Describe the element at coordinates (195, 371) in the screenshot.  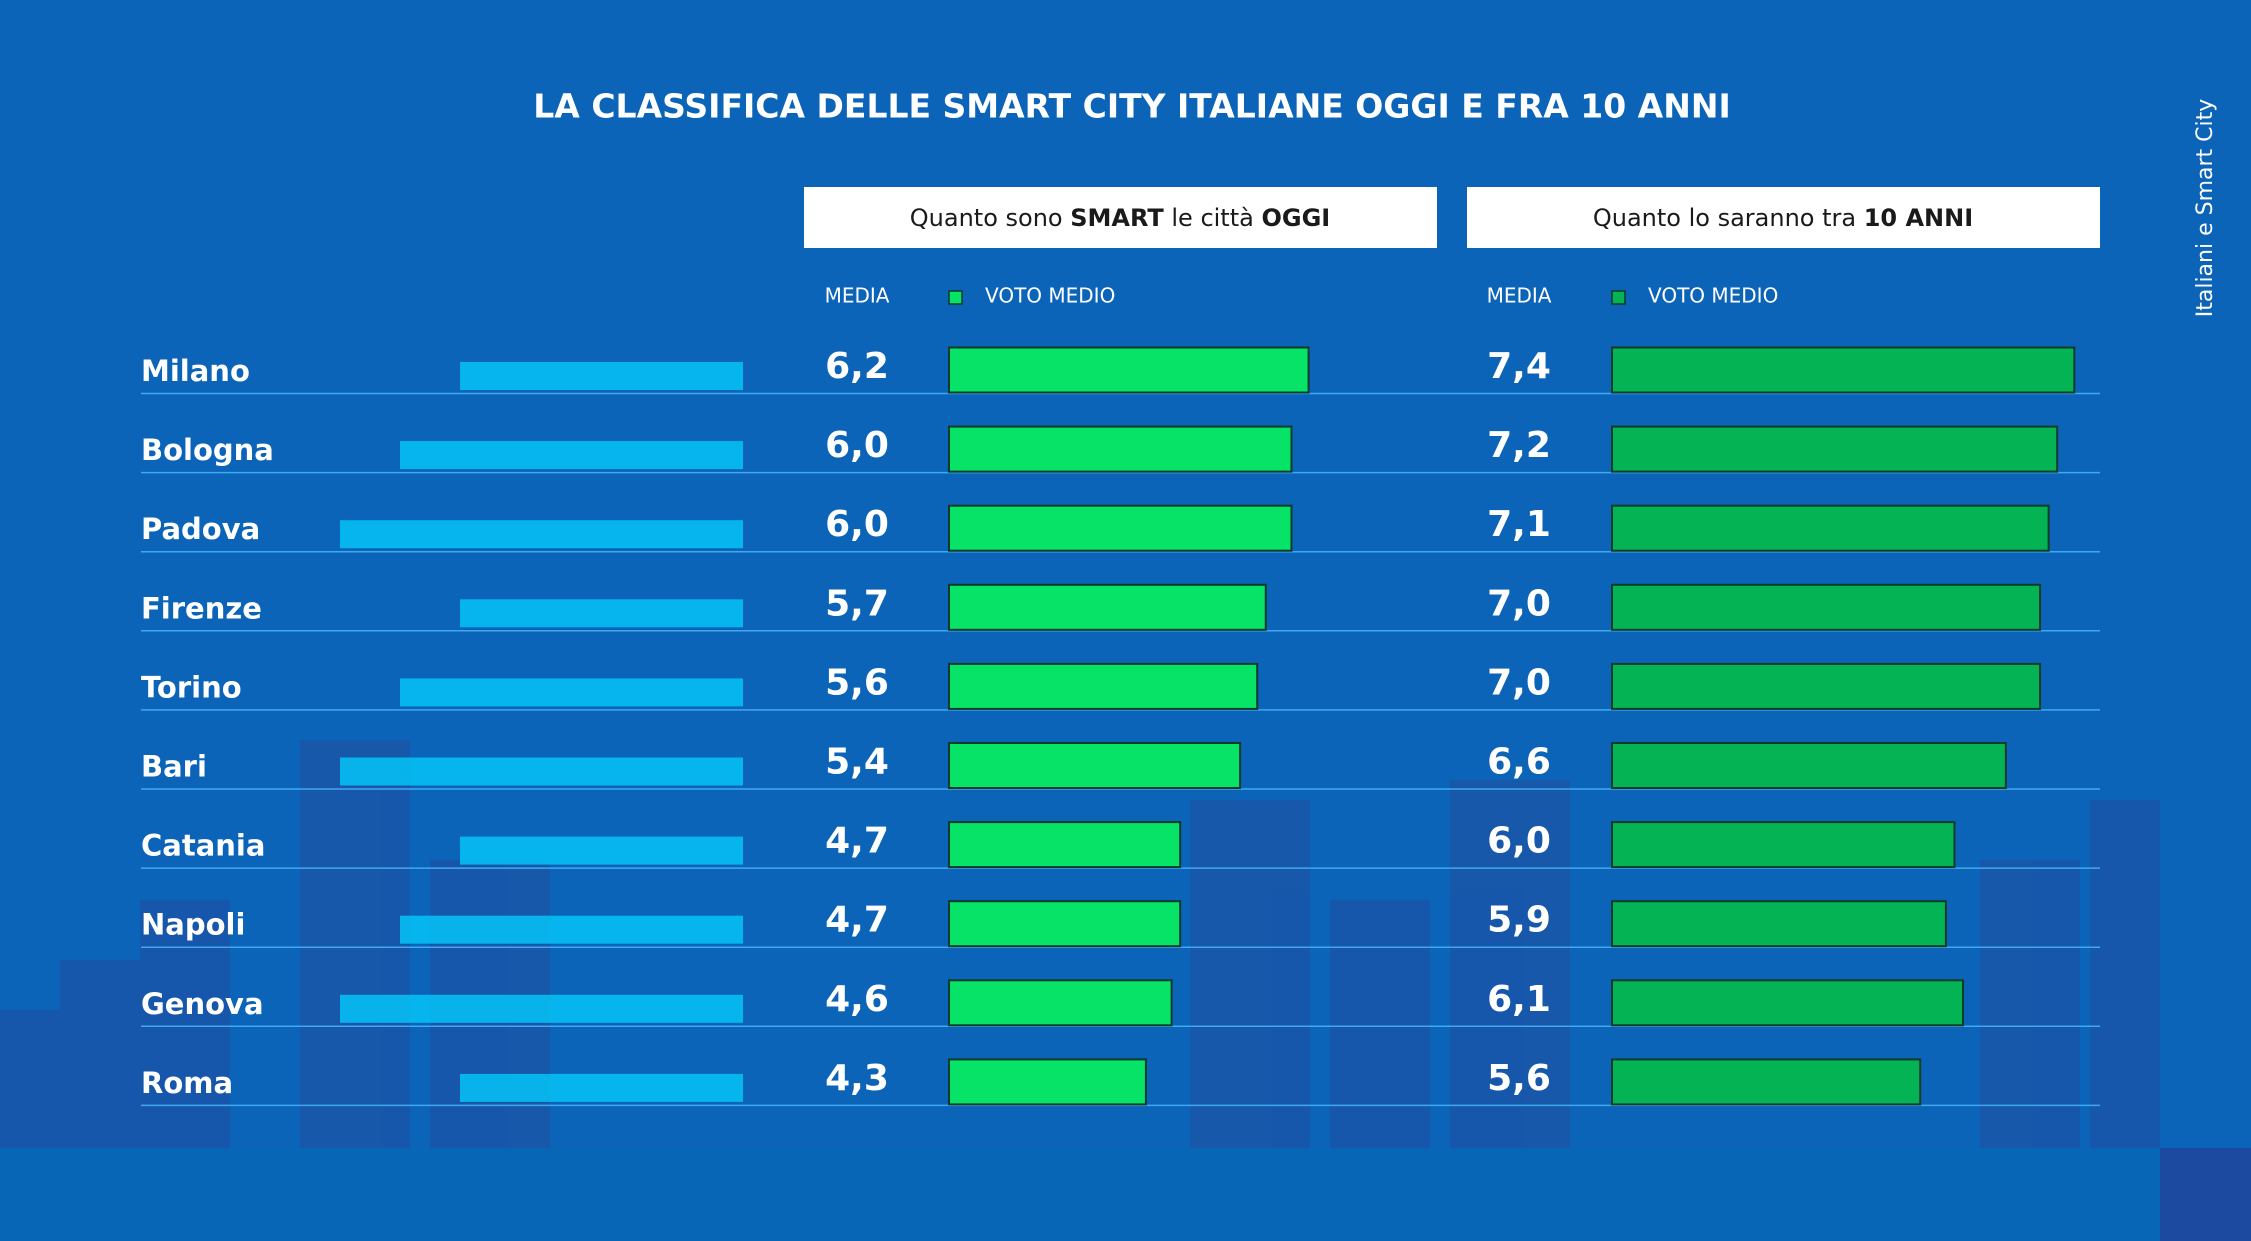
I see `city-label: Milano` at that location.